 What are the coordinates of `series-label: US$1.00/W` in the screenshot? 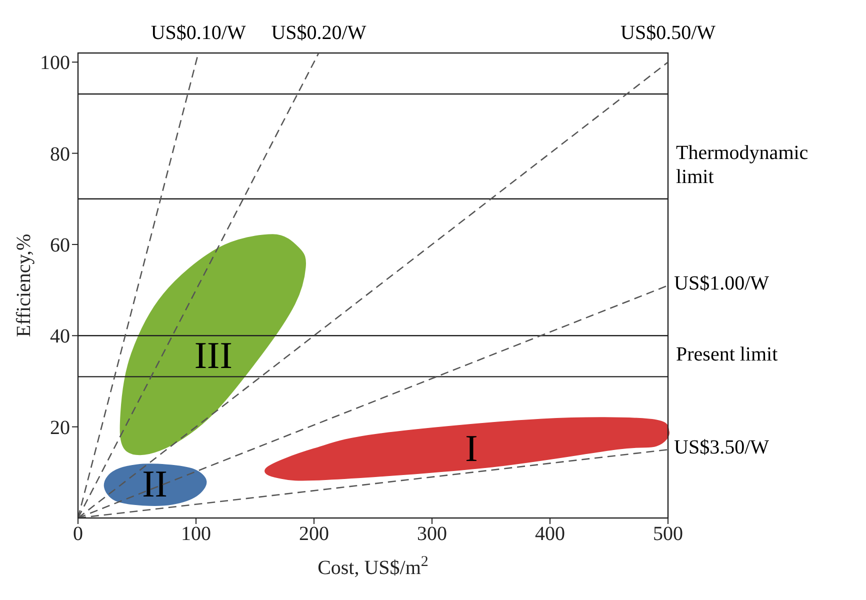 It's located at (722, 283).